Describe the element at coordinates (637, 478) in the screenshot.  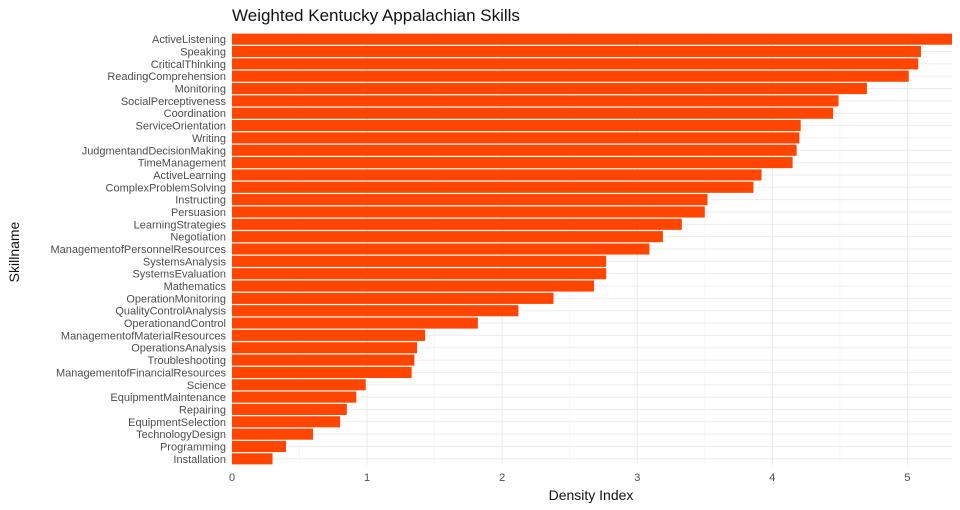
I see `x-tick-label: 3` at that location.